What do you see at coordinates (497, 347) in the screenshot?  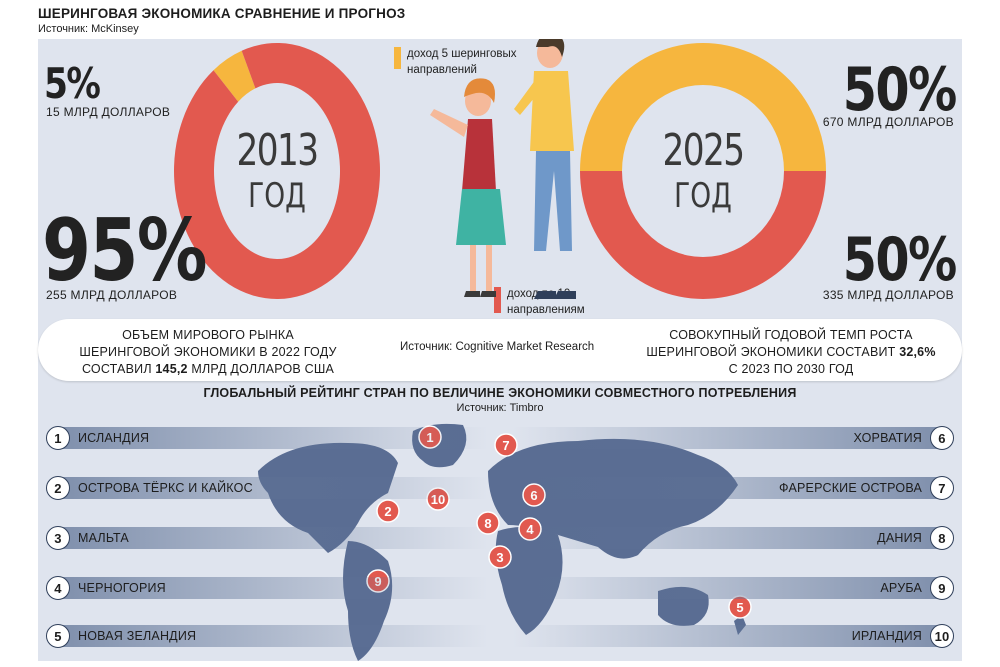 I see `pill-source: Источник: Cognitive Market Research` at bounding box center [497, 347].